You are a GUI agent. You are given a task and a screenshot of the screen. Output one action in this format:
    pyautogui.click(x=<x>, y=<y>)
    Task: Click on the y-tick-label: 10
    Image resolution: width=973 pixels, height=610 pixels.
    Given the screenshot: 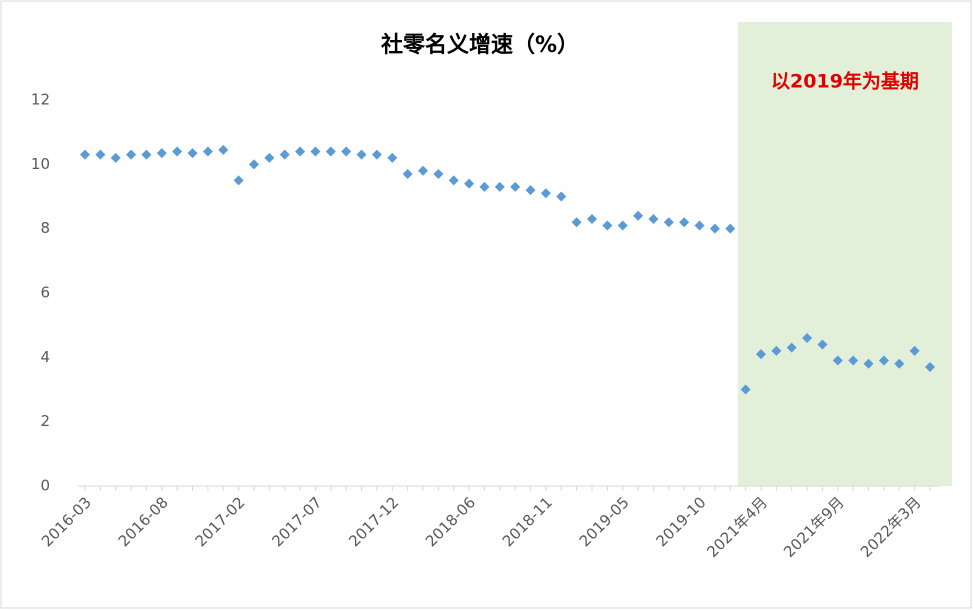 What is the action you would take?
    pyautogui.click(x=40, y=164)
    